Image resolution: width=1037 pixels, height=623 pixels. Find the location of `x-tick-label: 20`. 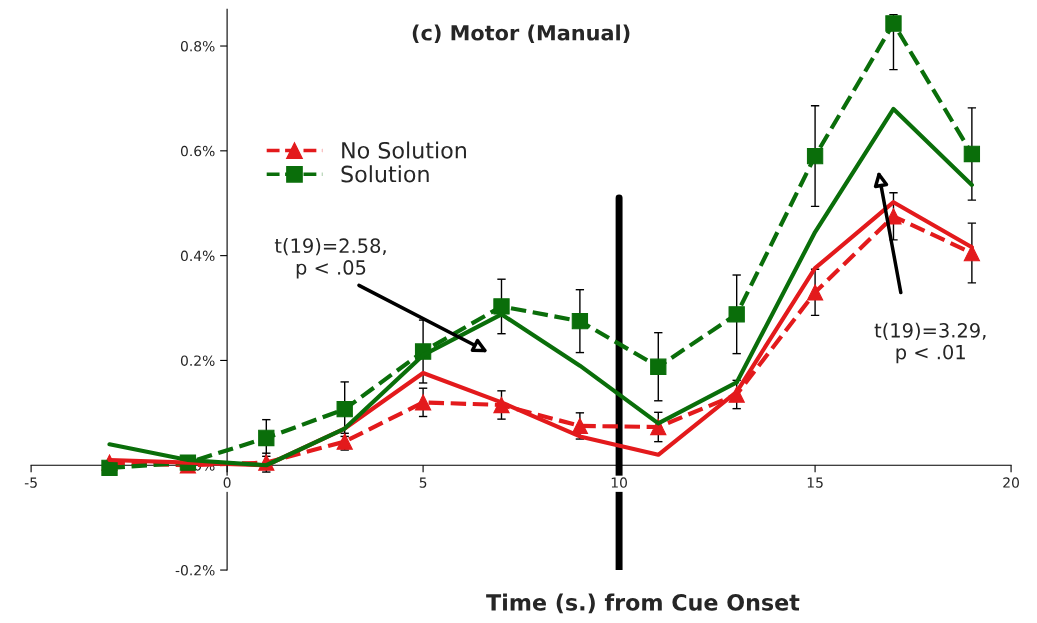

x-tick-label: 20 is located at coordinates (1011, 482).